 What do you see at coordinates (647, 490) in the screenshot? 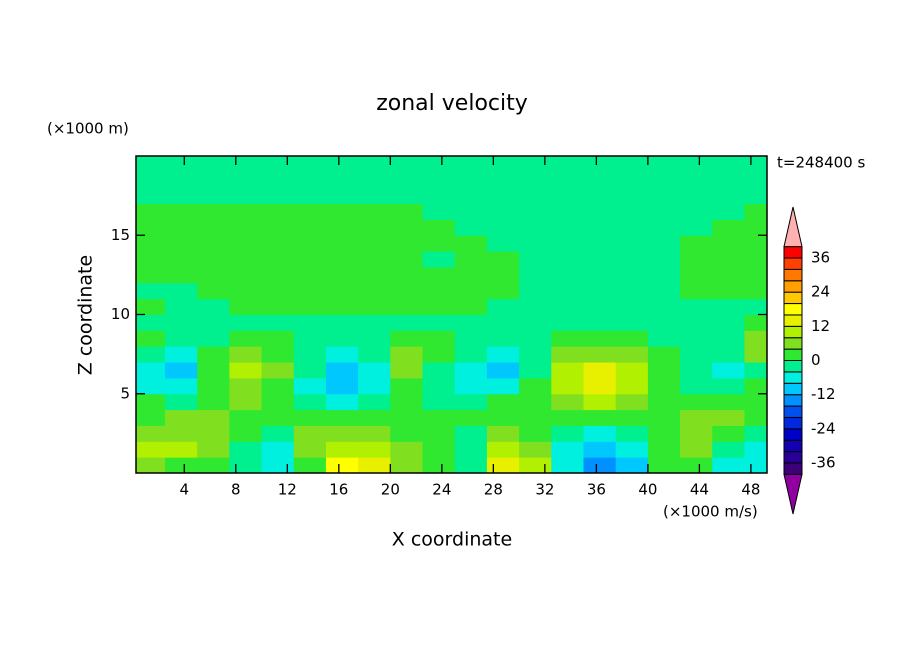
I see `x-tick-label: 40` at bounding box center [647, 490].